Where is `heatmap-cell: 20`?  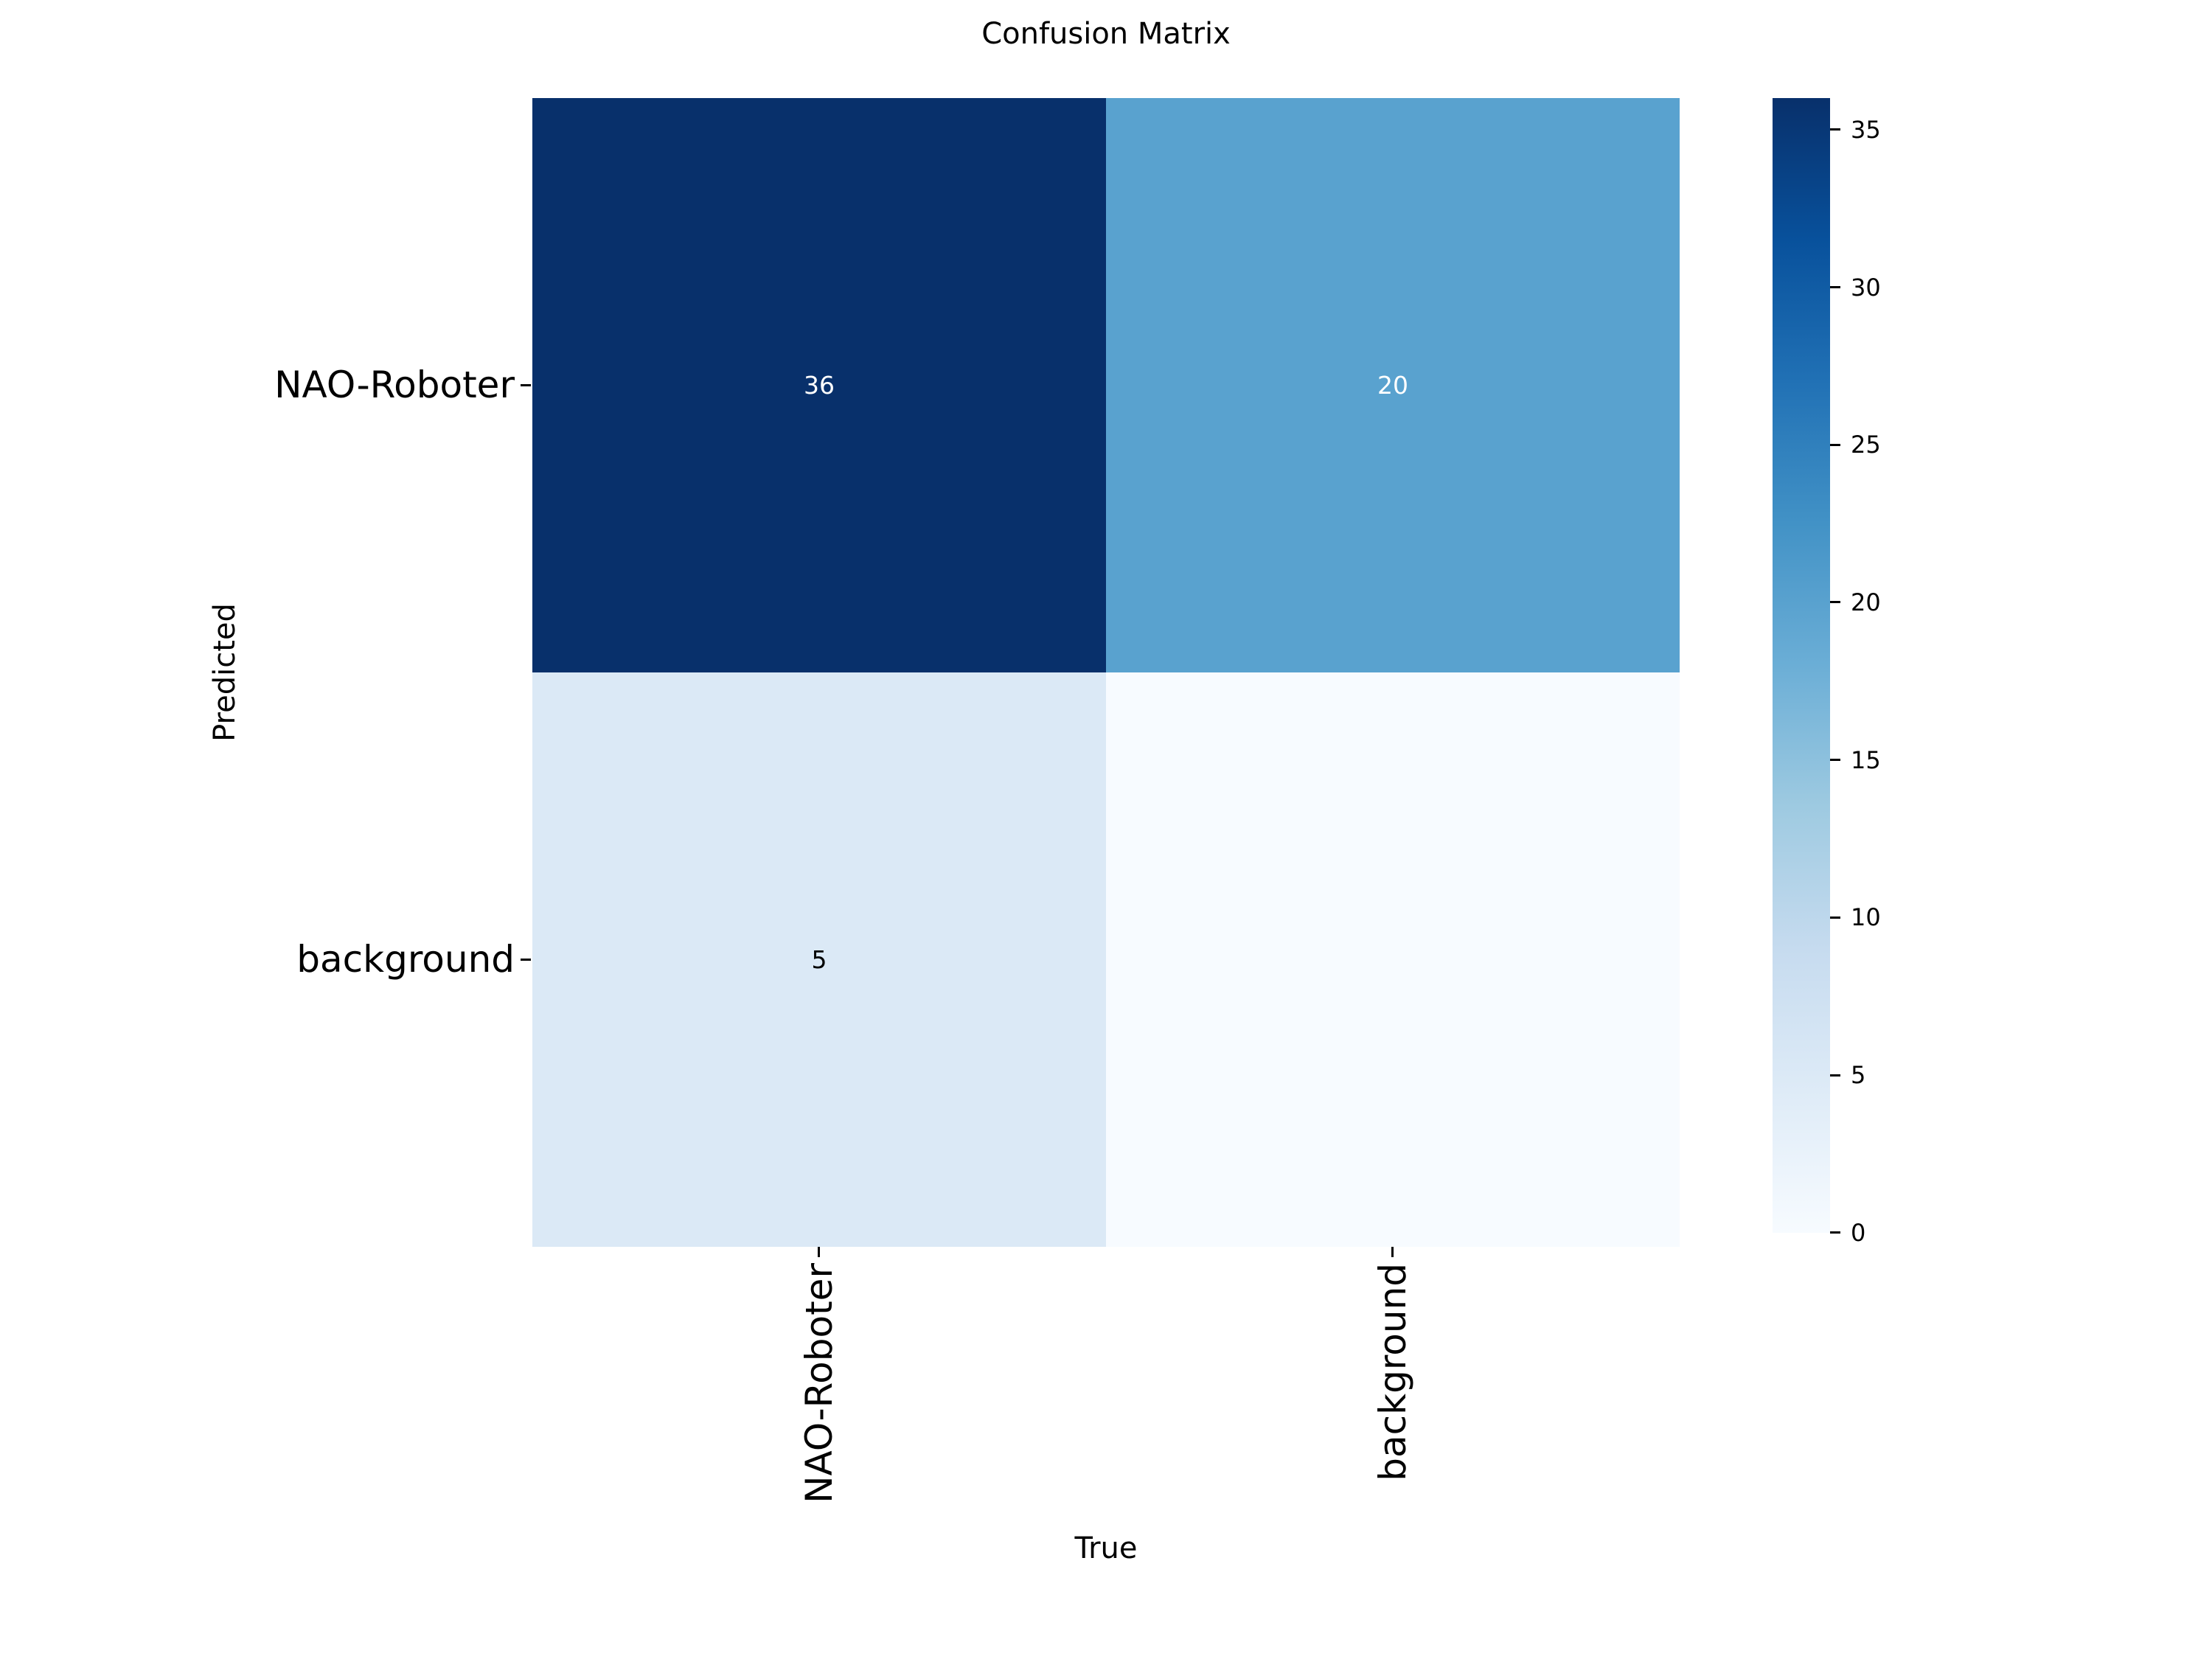 heatmap-cell: 20 is located at coordinates (1393, 385).